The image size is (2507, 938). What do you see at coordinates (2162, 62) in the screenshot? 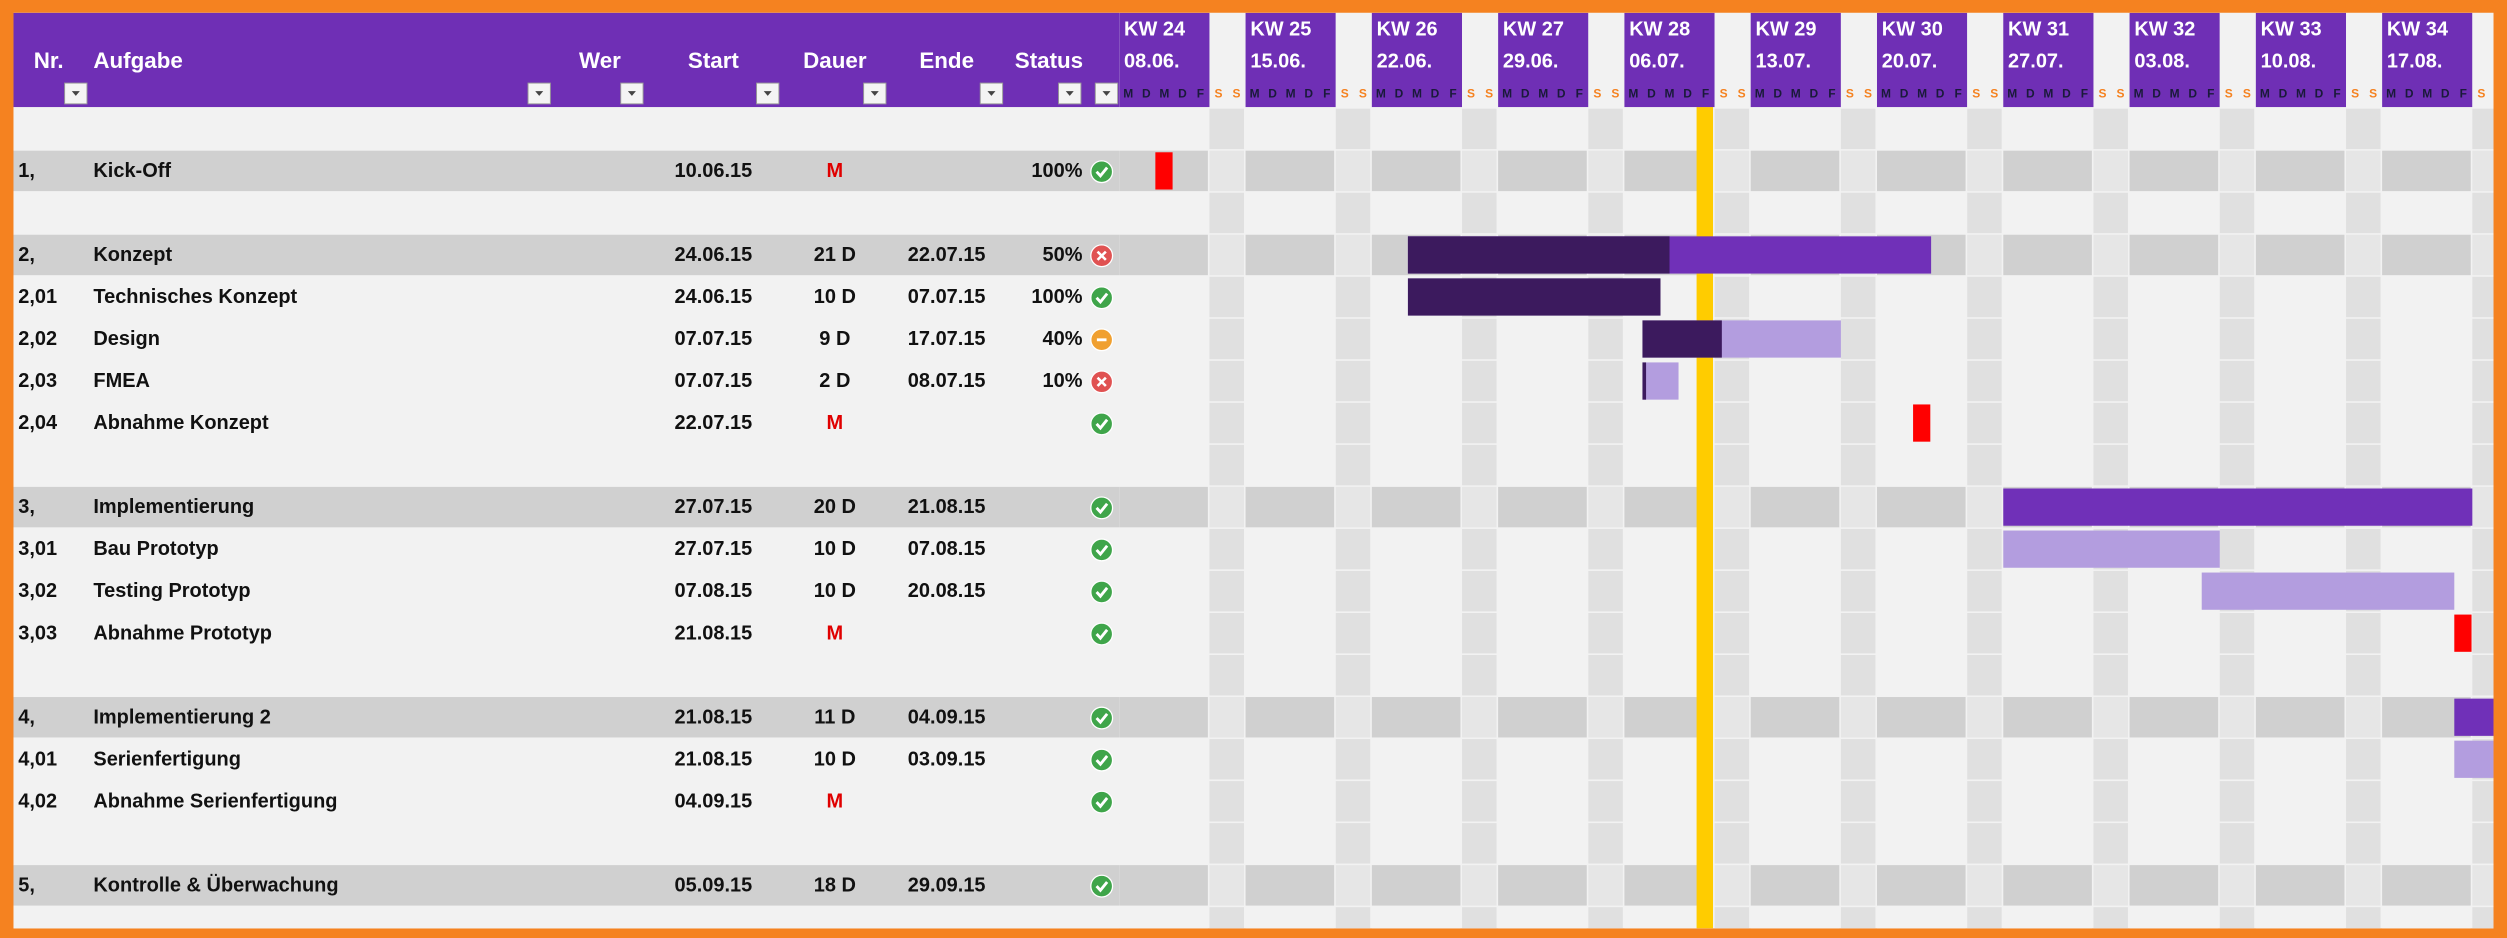
I see `week-date: 03.08.` at bounding box center [2162, 62].